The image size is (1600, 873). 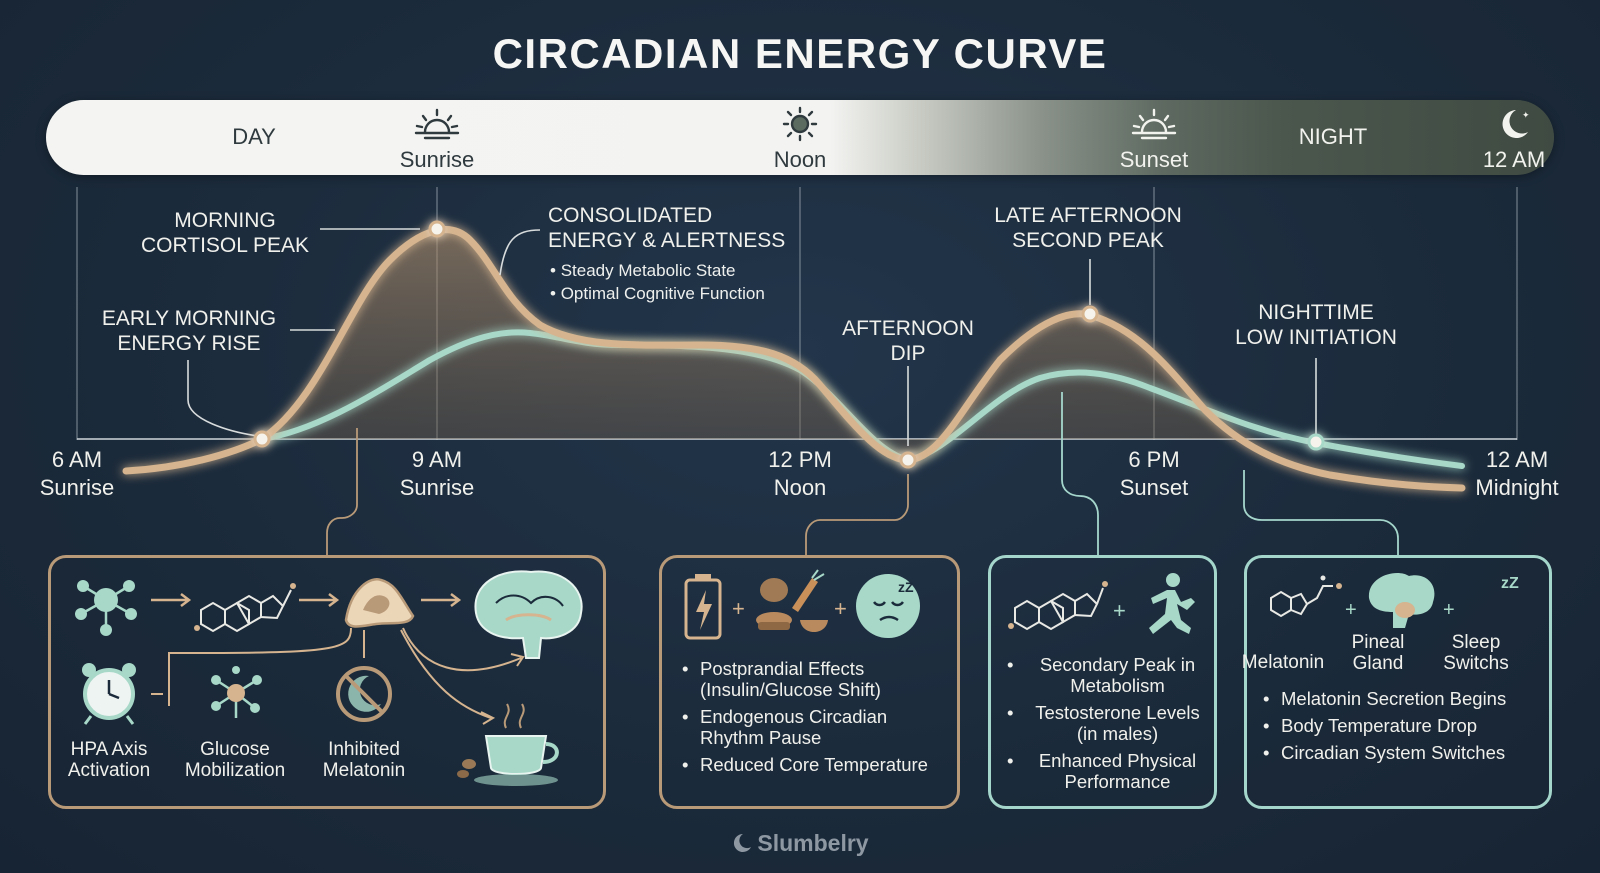 I want to click on day-label: DAY, so click(x=254, y=136).